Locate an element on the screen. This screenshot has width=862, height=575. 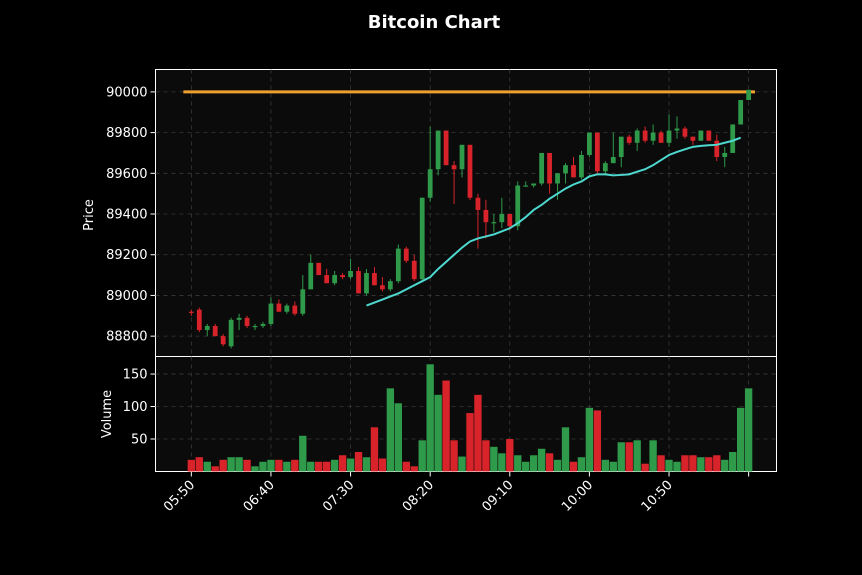
volume-panel-background is located at coordinates (466, 414).